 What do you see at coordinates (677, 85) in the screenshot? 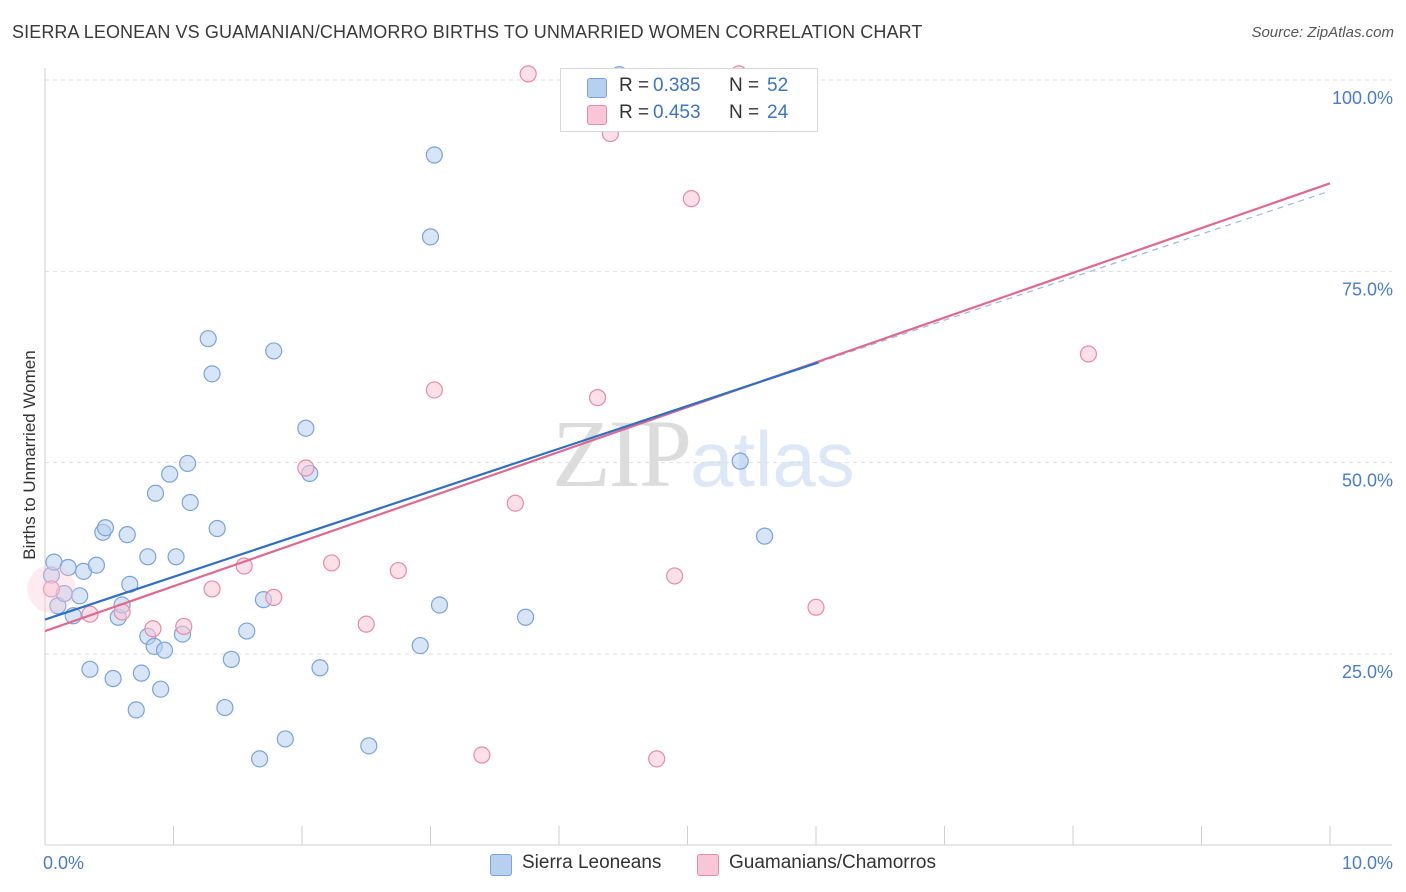
I see `legend-r-value: 0.385` at bounding box center [677, 85].